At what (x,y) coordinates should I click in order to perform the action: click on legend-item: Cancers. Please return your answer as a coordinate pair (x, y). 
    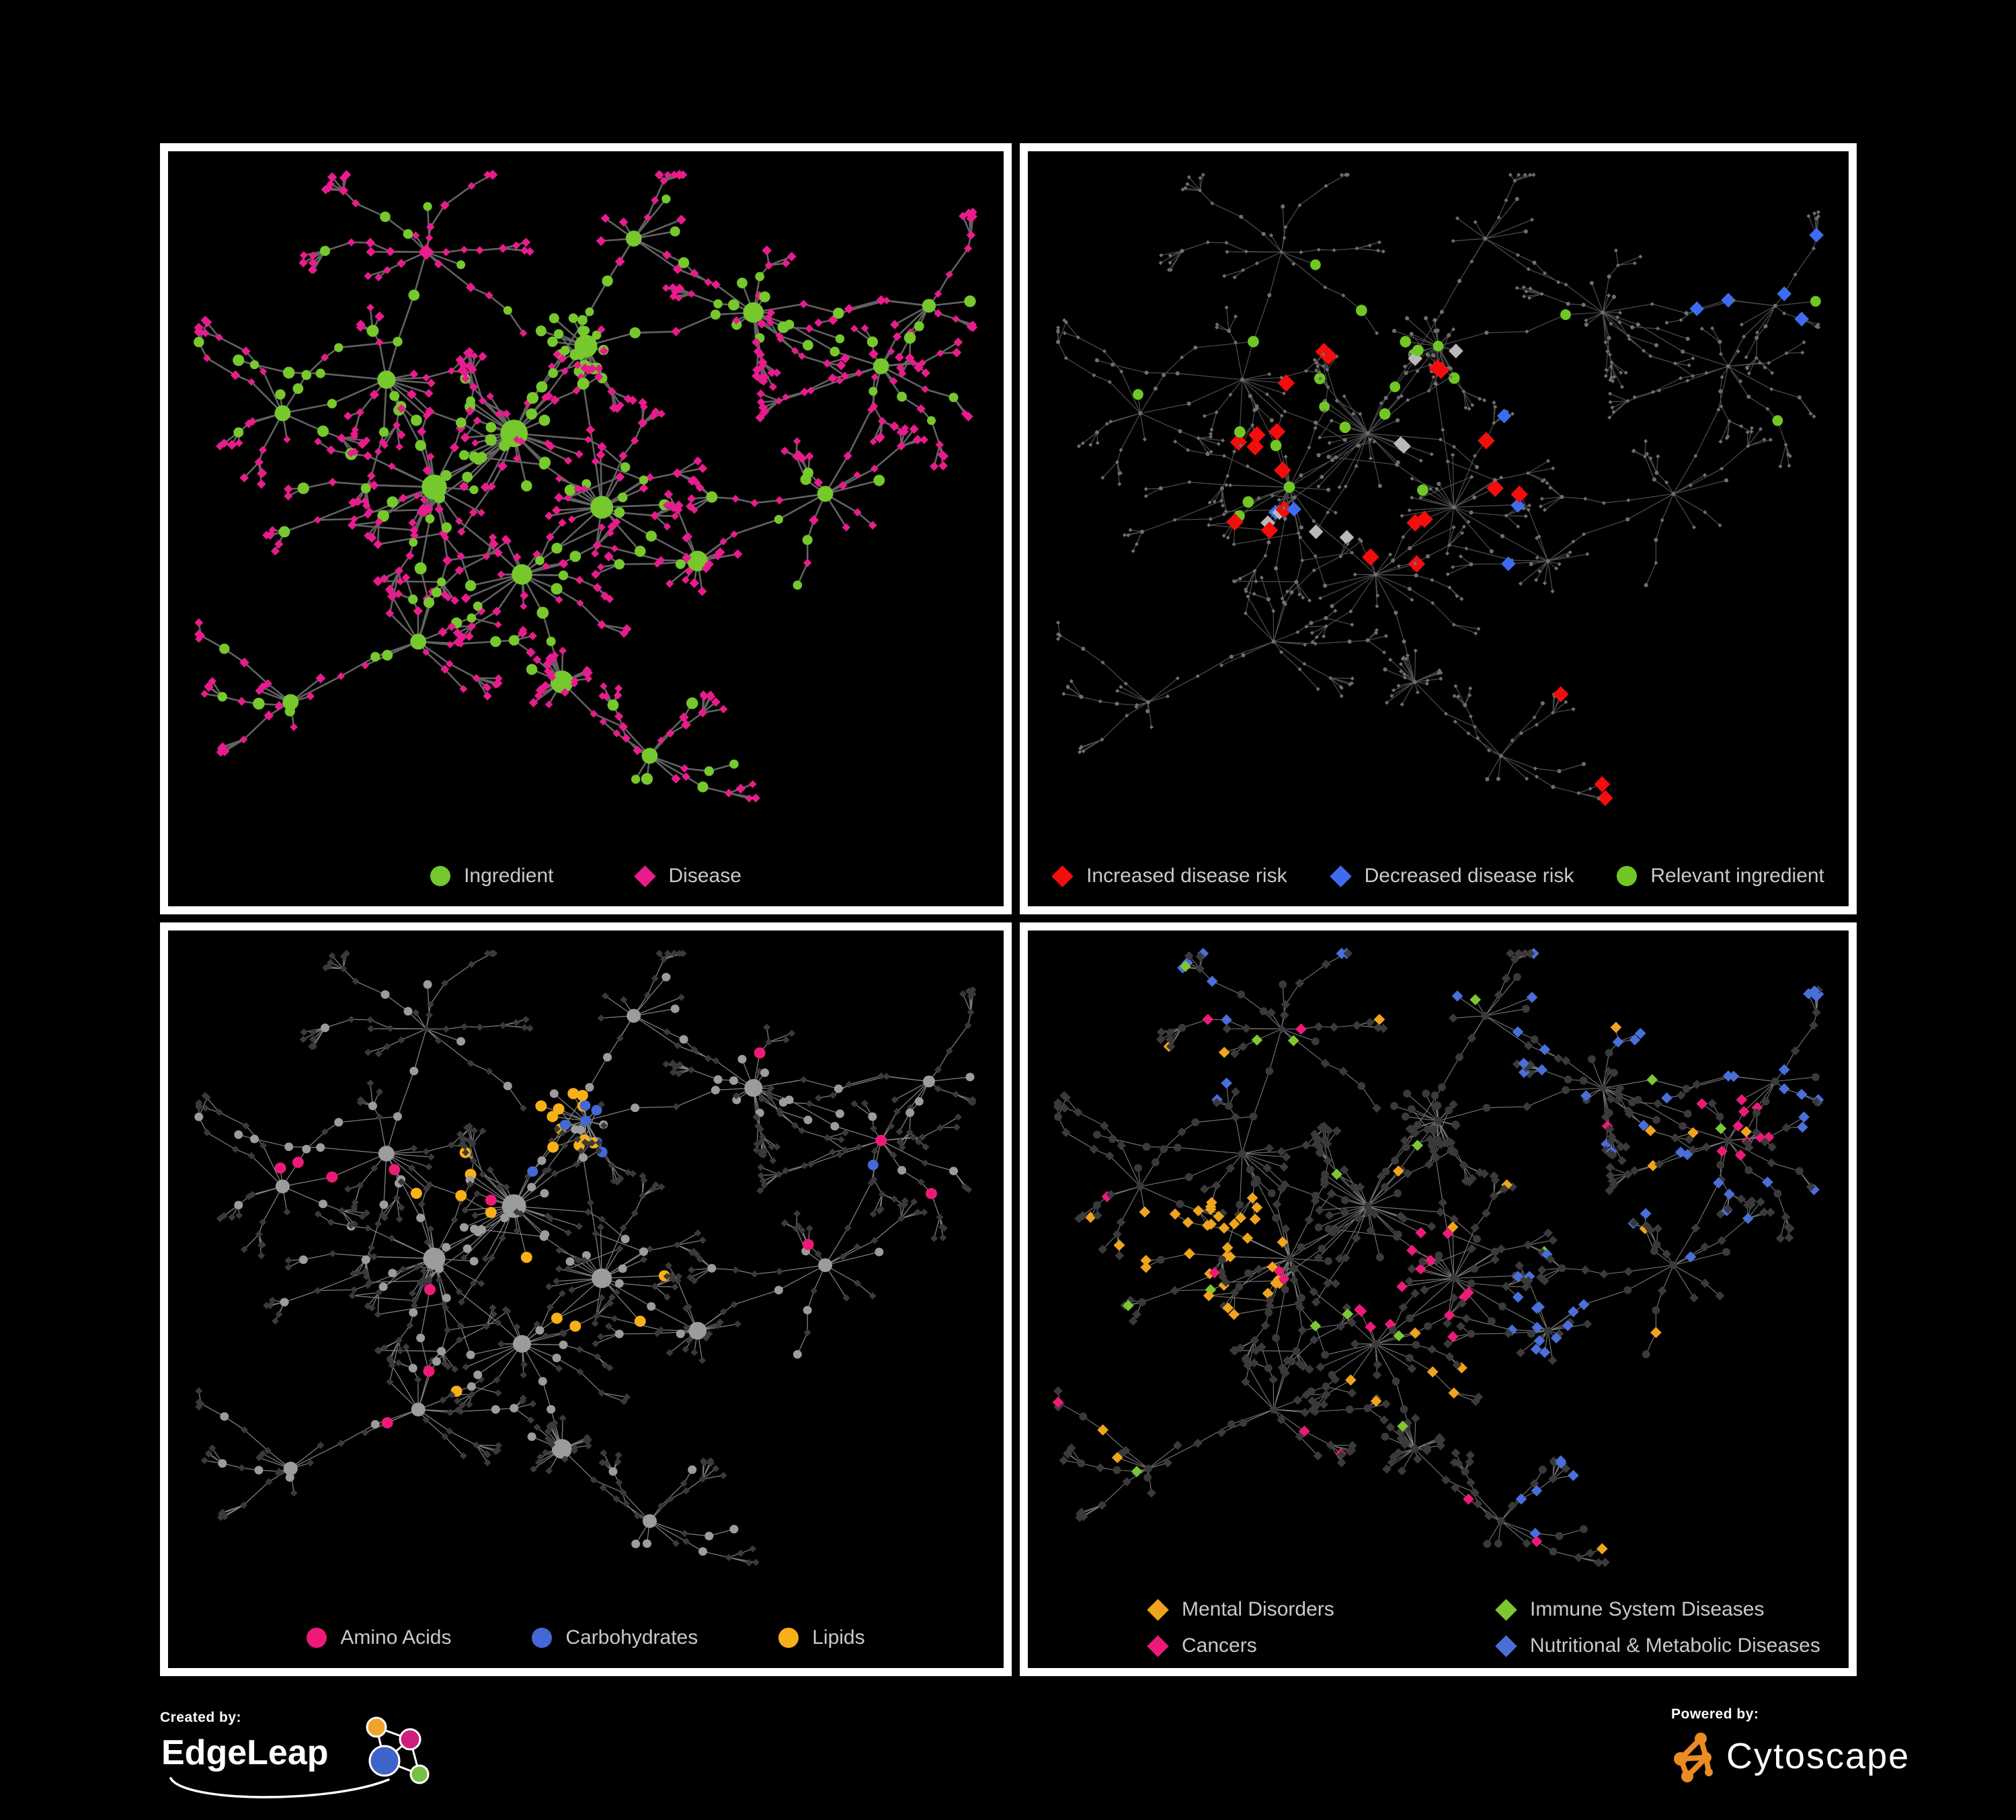
    Looking at the image, I should click on (1281, 1645).